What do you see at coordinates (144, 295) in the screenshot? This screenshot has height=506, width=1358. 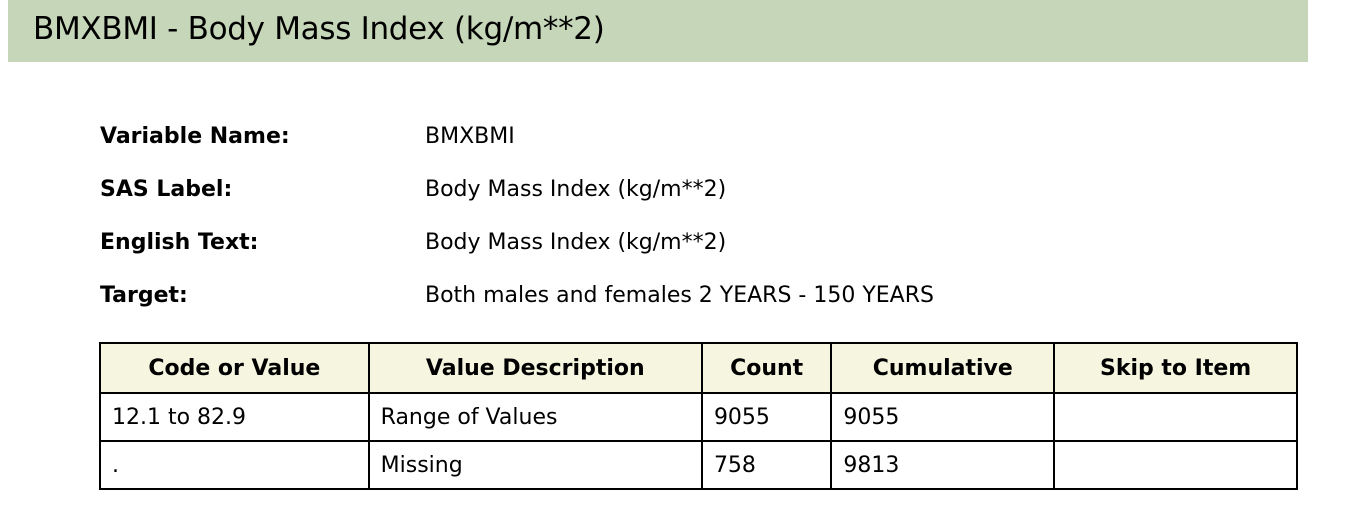 I see `target-label: Target:` at bounding box center [144, 295].